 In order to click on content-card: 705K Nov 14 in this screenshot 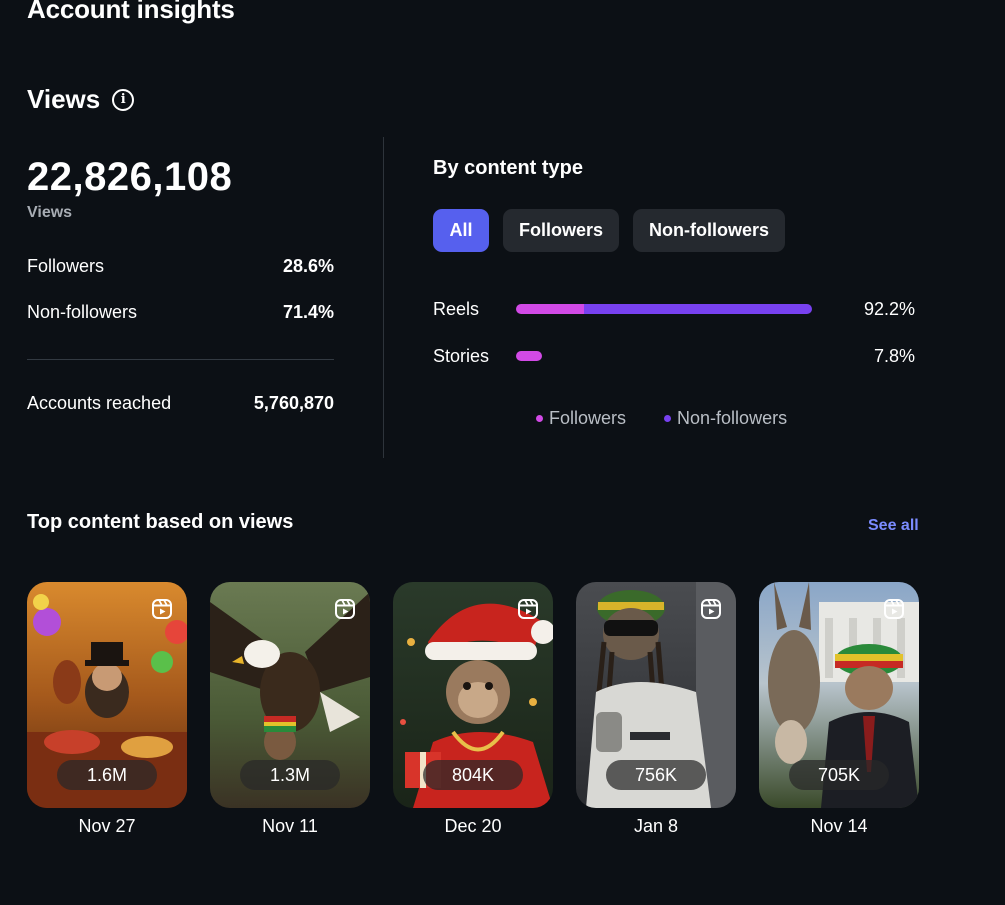, I will do `click(839, 709)`.